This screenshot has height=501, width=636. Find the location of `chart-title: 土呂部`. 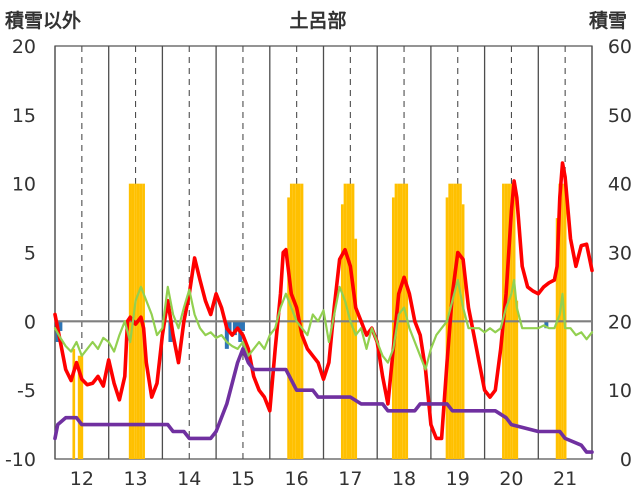

chart-title: 土呂部 is located at coordinates (317, 20).